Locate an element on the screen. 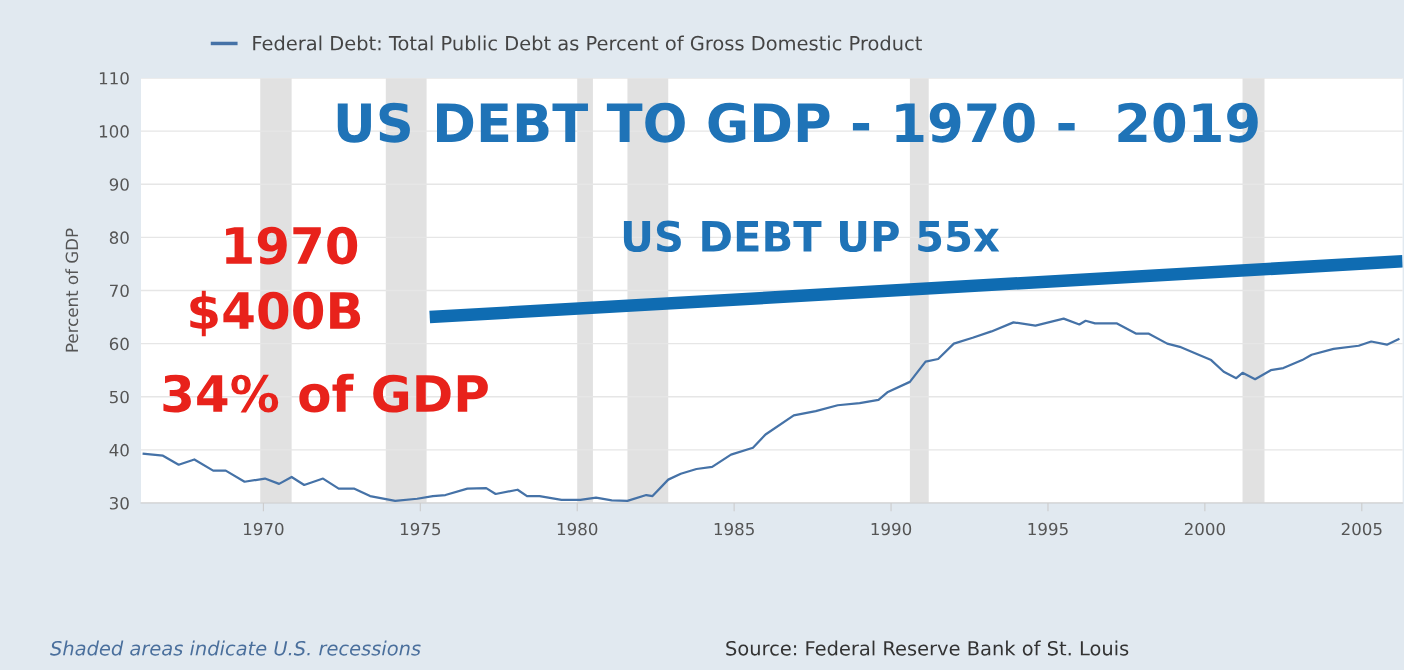  x-tick-label: 1970 is located at coordinates (264, 529).